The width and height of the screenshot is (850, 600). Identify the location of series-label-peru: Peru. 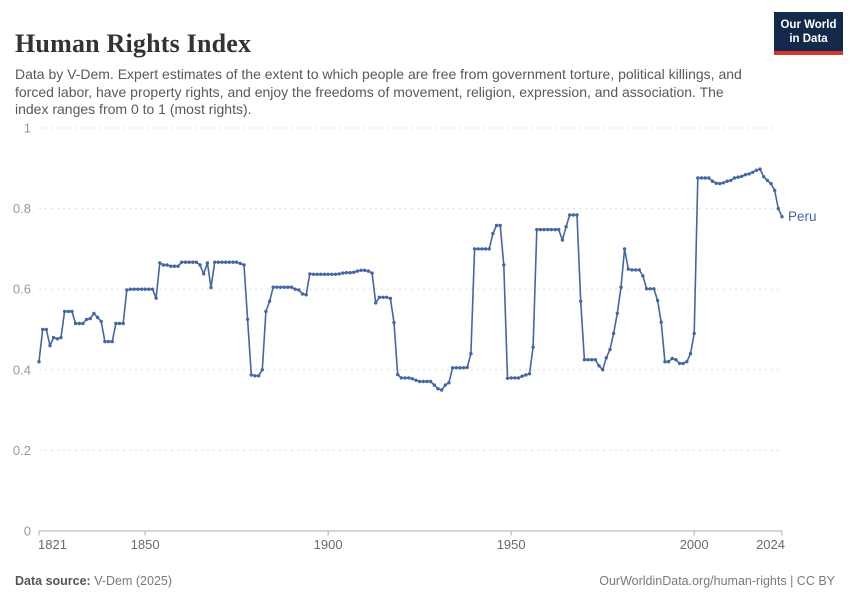
(802, 216).